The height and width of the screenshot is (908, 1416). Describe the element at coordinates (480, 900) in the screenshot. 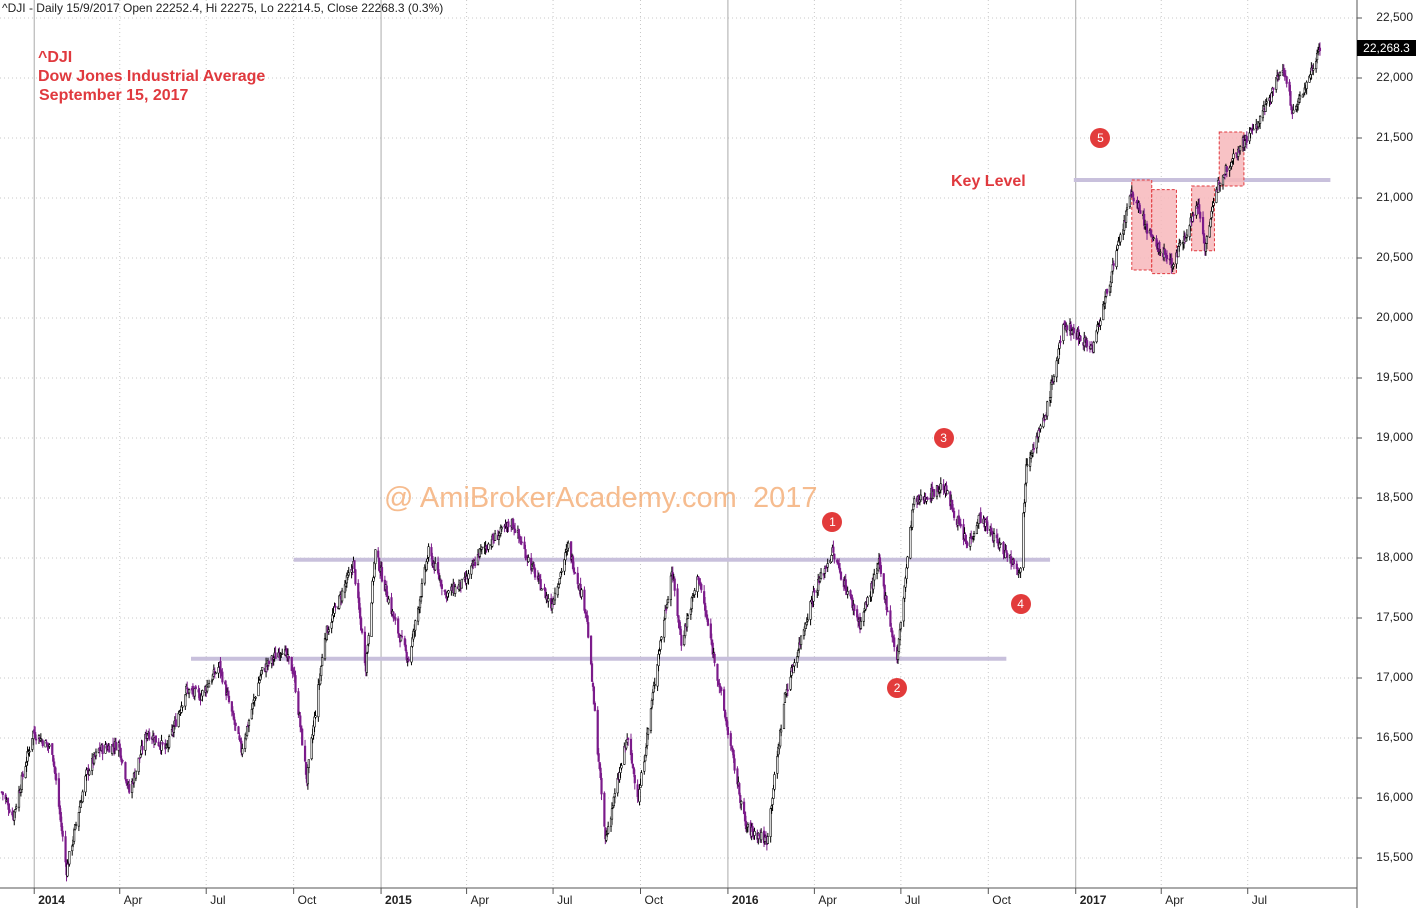

I see `x-tick-label: Apr` at that location.